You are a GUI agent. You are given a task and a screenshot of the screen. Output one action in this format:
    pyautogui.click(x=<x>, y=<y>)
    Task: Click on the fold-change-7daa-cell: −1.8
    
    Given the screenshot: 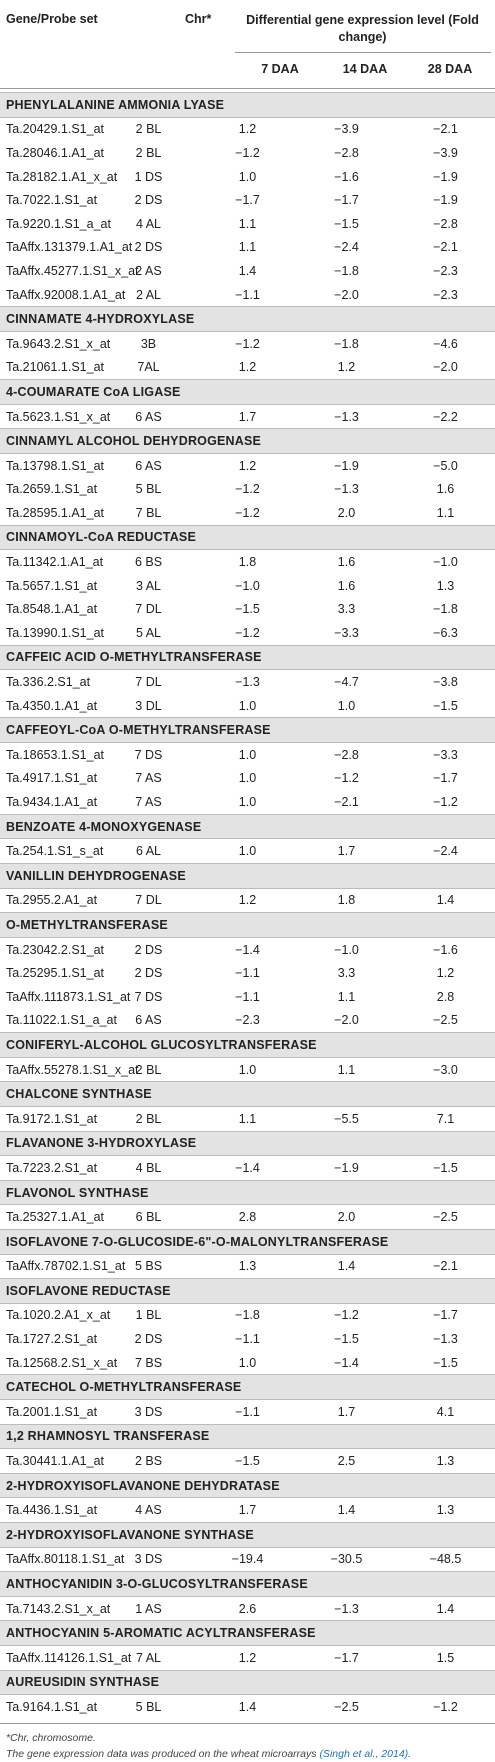 What is the action you would take?
    pyautogui.click(x=247, y=1315)
    